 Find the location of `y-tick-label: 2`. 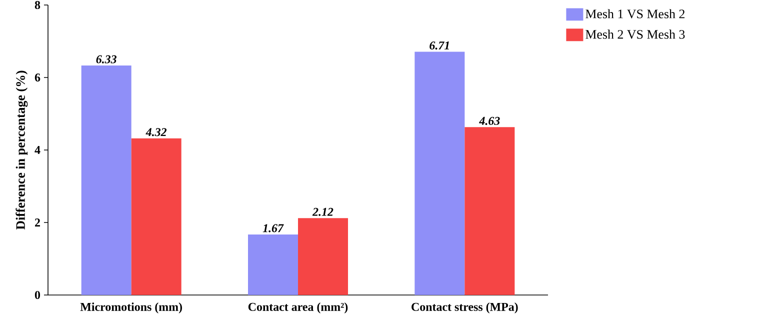

y-tick-label: 2 is located at coordinates (37, 222).